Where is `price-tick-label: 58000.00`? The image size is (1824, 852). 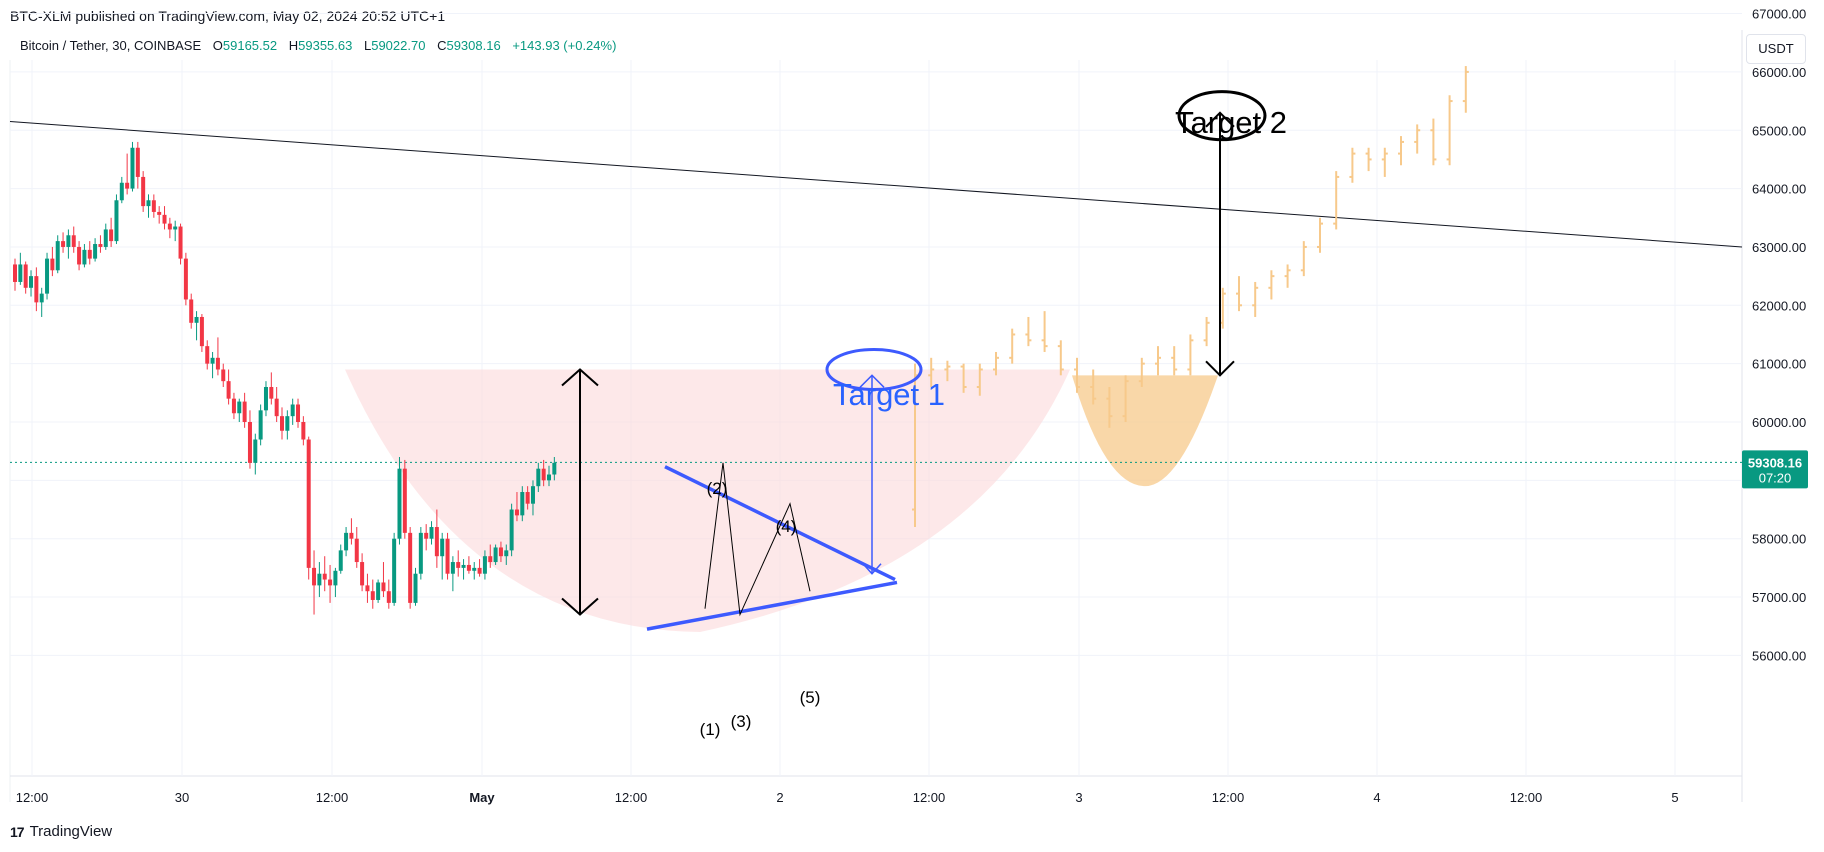
price-tick-label: 58000.00 is located at coordinates (1779, 539).